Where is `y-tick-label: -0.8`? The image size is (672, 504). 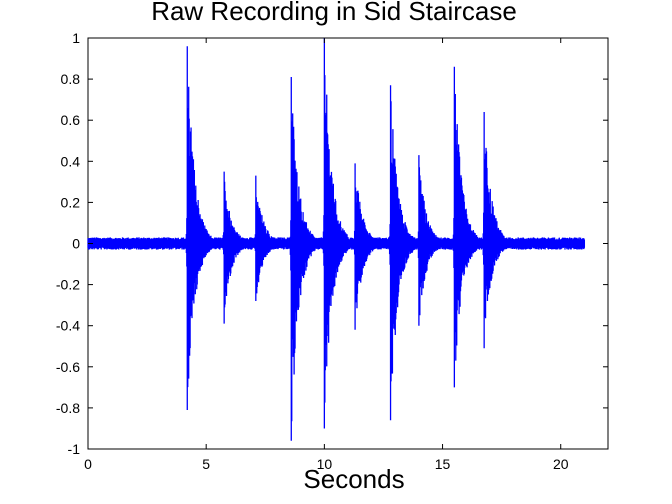
y-tick-label: -0.8 is located at coordinates (68, 408).